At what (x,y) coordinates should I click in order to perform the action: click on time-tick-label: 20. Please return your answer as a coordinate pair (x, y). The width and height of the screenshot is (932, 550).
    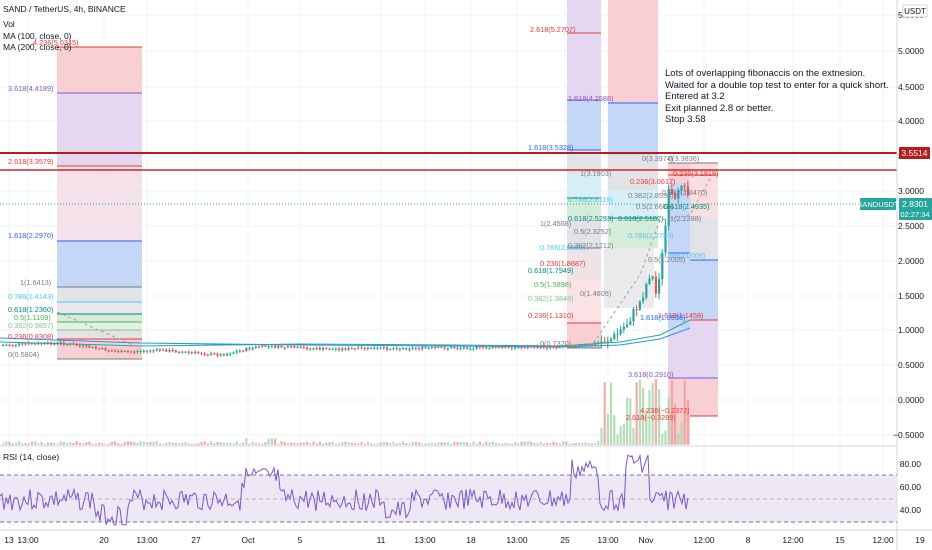
    Looking at the image, I should click on (104, 540).